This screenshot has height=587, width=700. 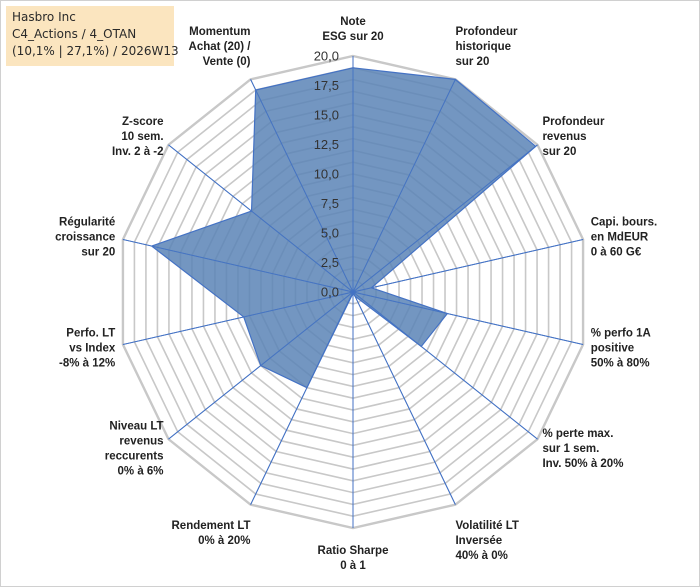 I want to click on axis-label: Ratio Sharpe 0 à 1, so click(x=353, y=558).